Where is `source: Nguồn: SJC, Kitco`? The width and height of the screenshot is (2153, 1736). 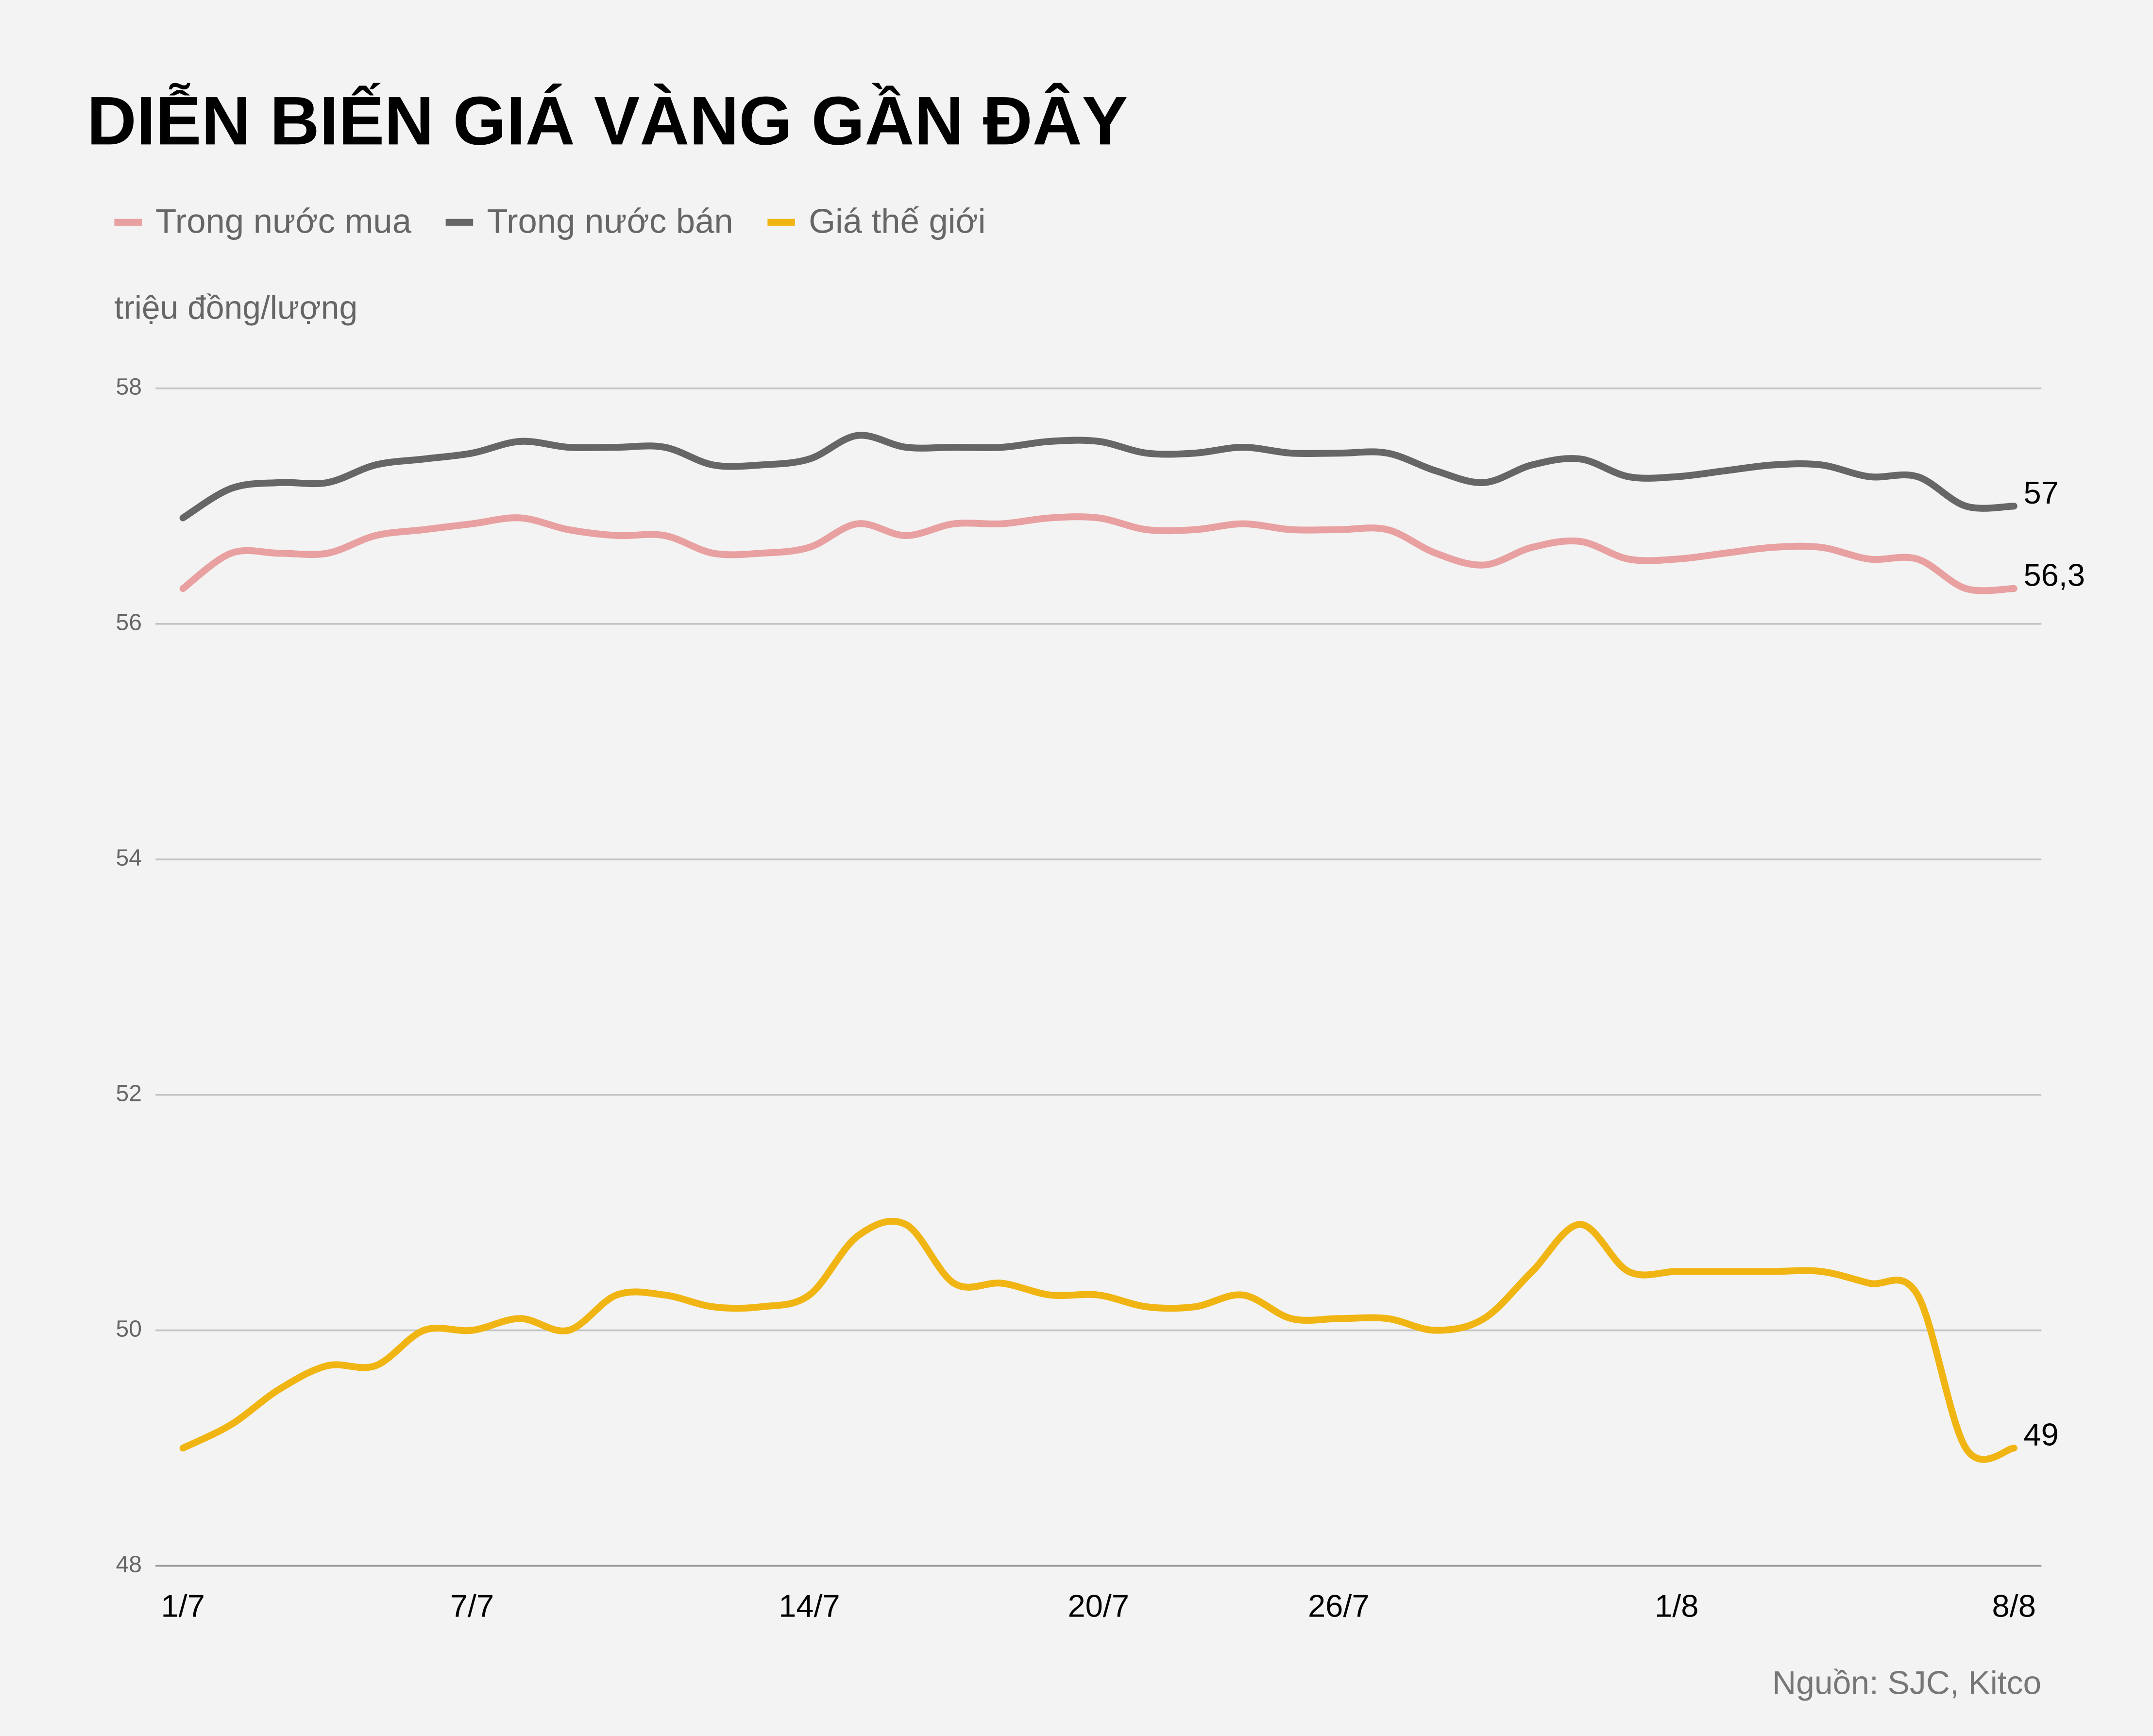 source: Nguồn: SJC, Kitco is located at coordinates (1907, 1683).